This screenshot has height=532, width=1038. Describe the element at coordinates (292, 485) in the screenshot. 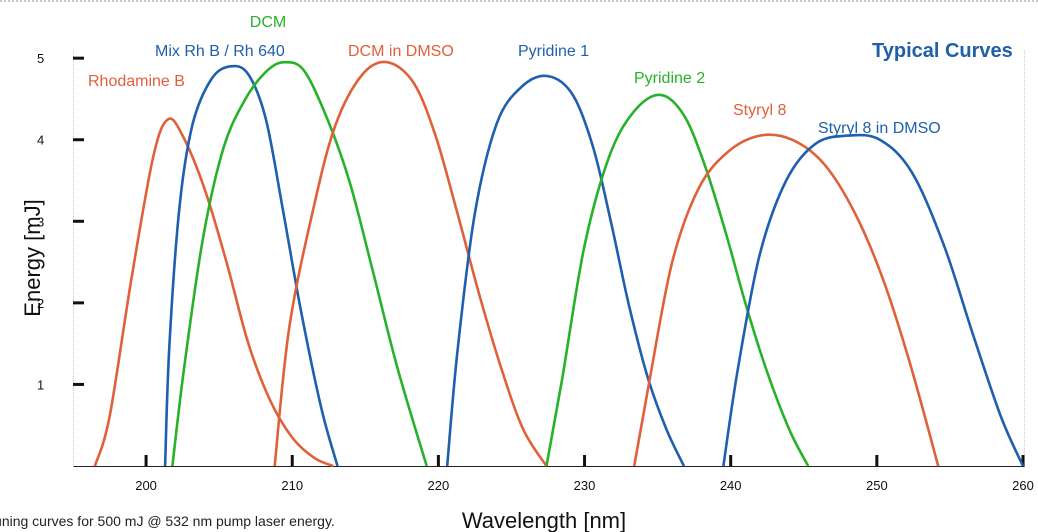

I see `x-tick-label: 210` at that location.